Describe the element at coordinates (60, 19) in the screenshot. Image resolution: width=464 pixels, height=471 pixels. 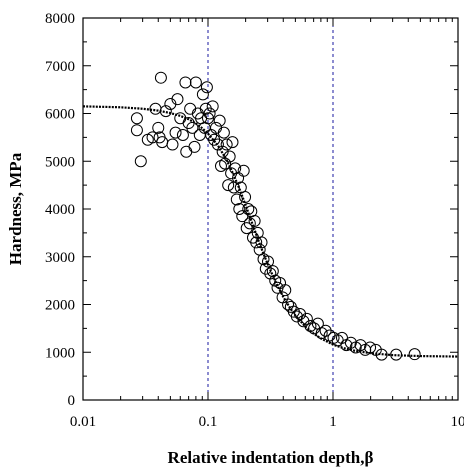
I see `y-tick-label: 8000` at that location.